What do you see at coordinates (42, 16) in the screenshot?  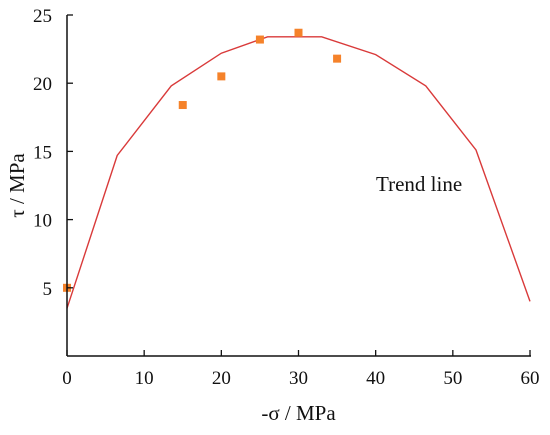 I see `y-tick-label: 25` at bounding box center [42, 16].